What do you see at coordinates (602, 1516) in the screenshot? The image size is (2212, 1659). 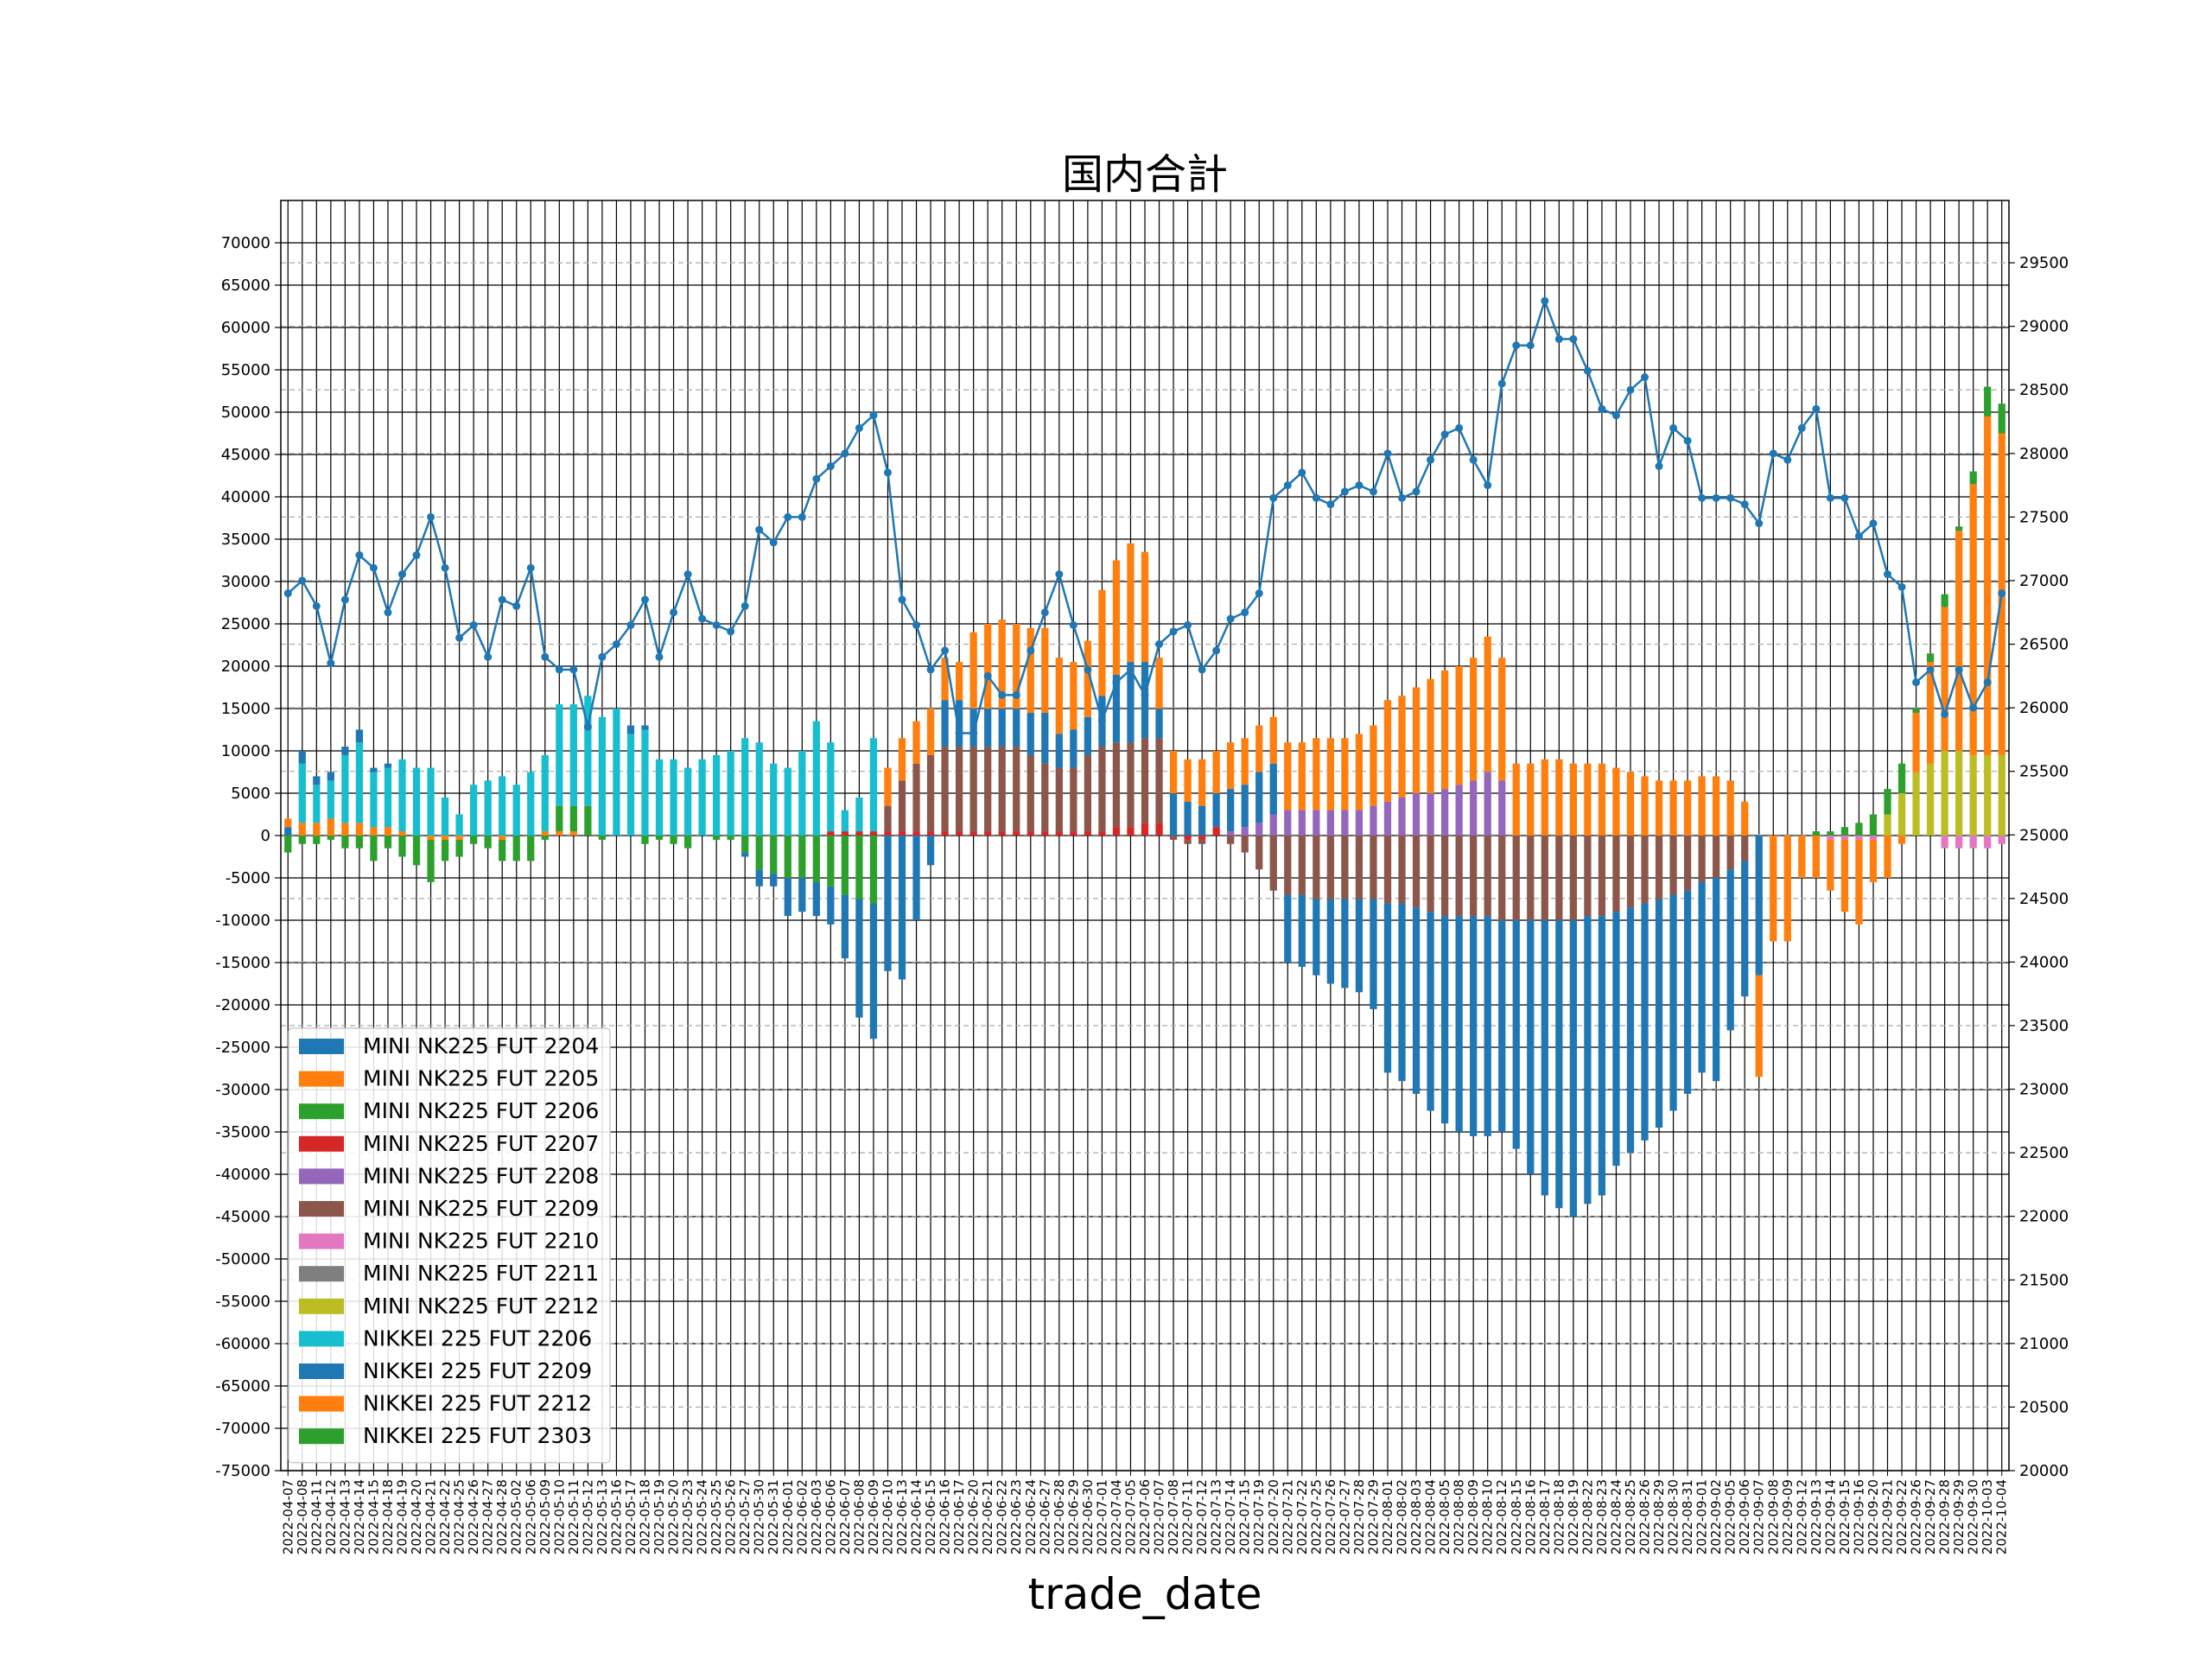 I see `x-tick-label: 2022-05-13` at bounding box center [602, 1516].